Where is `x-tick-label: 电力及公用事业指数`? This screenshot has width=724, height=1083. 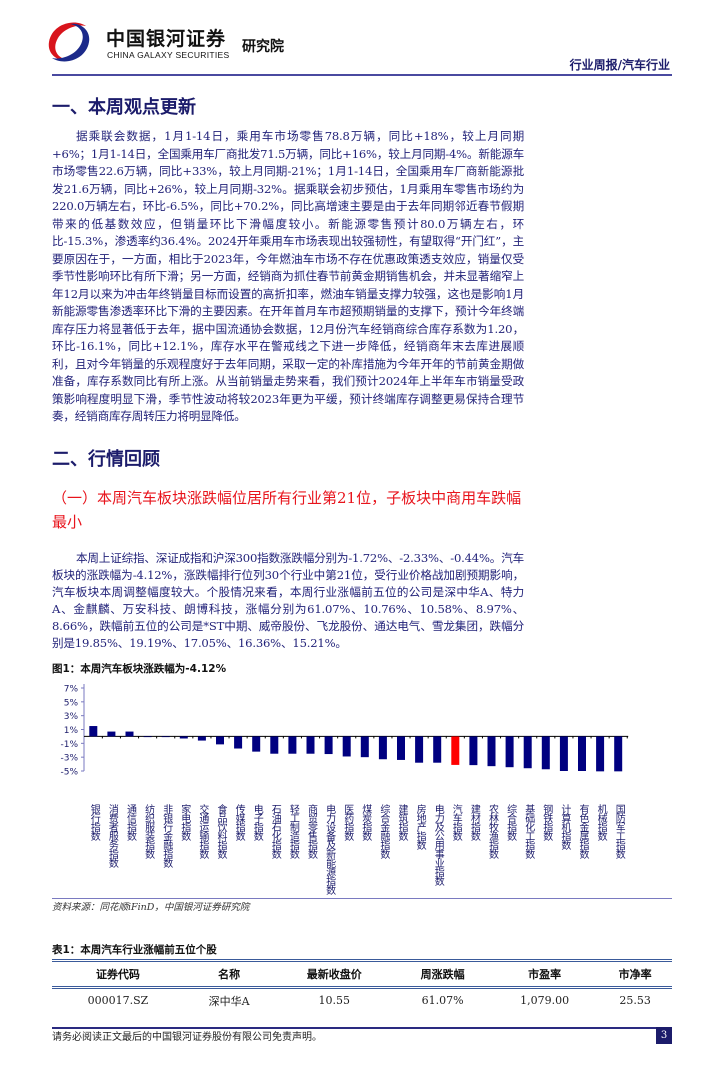
x-tick-label: 电力及公用事业指数 is located at coordinates (438, 844).